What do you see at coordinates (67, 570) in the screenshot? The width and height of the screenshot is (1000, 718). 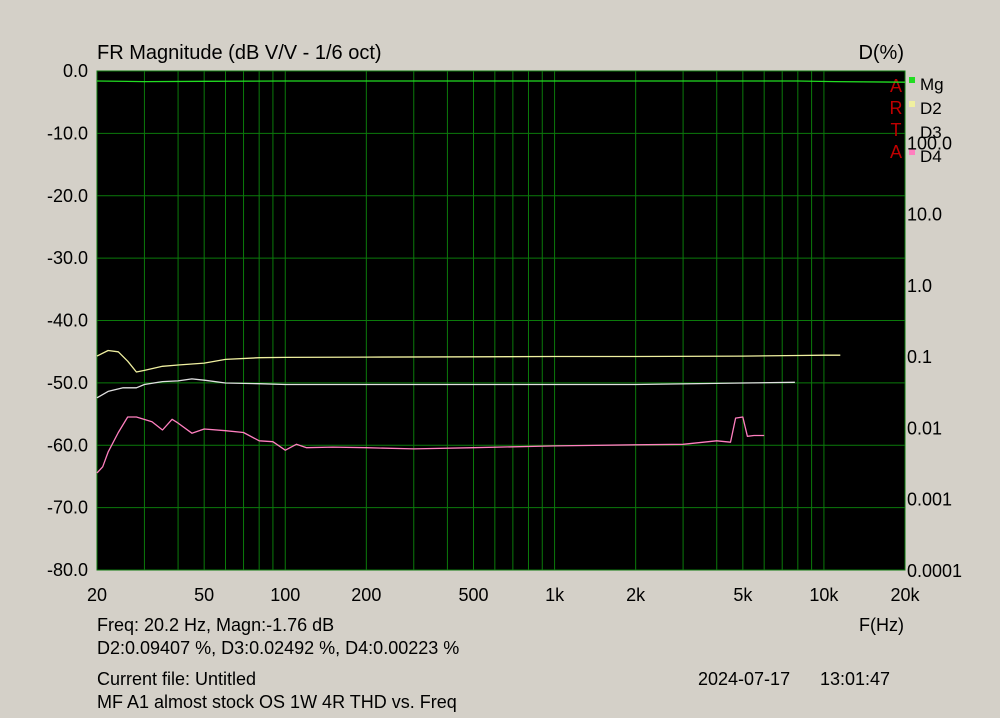 I see `y-left-tick-label: -80.0` at bounding box center [67, 570].